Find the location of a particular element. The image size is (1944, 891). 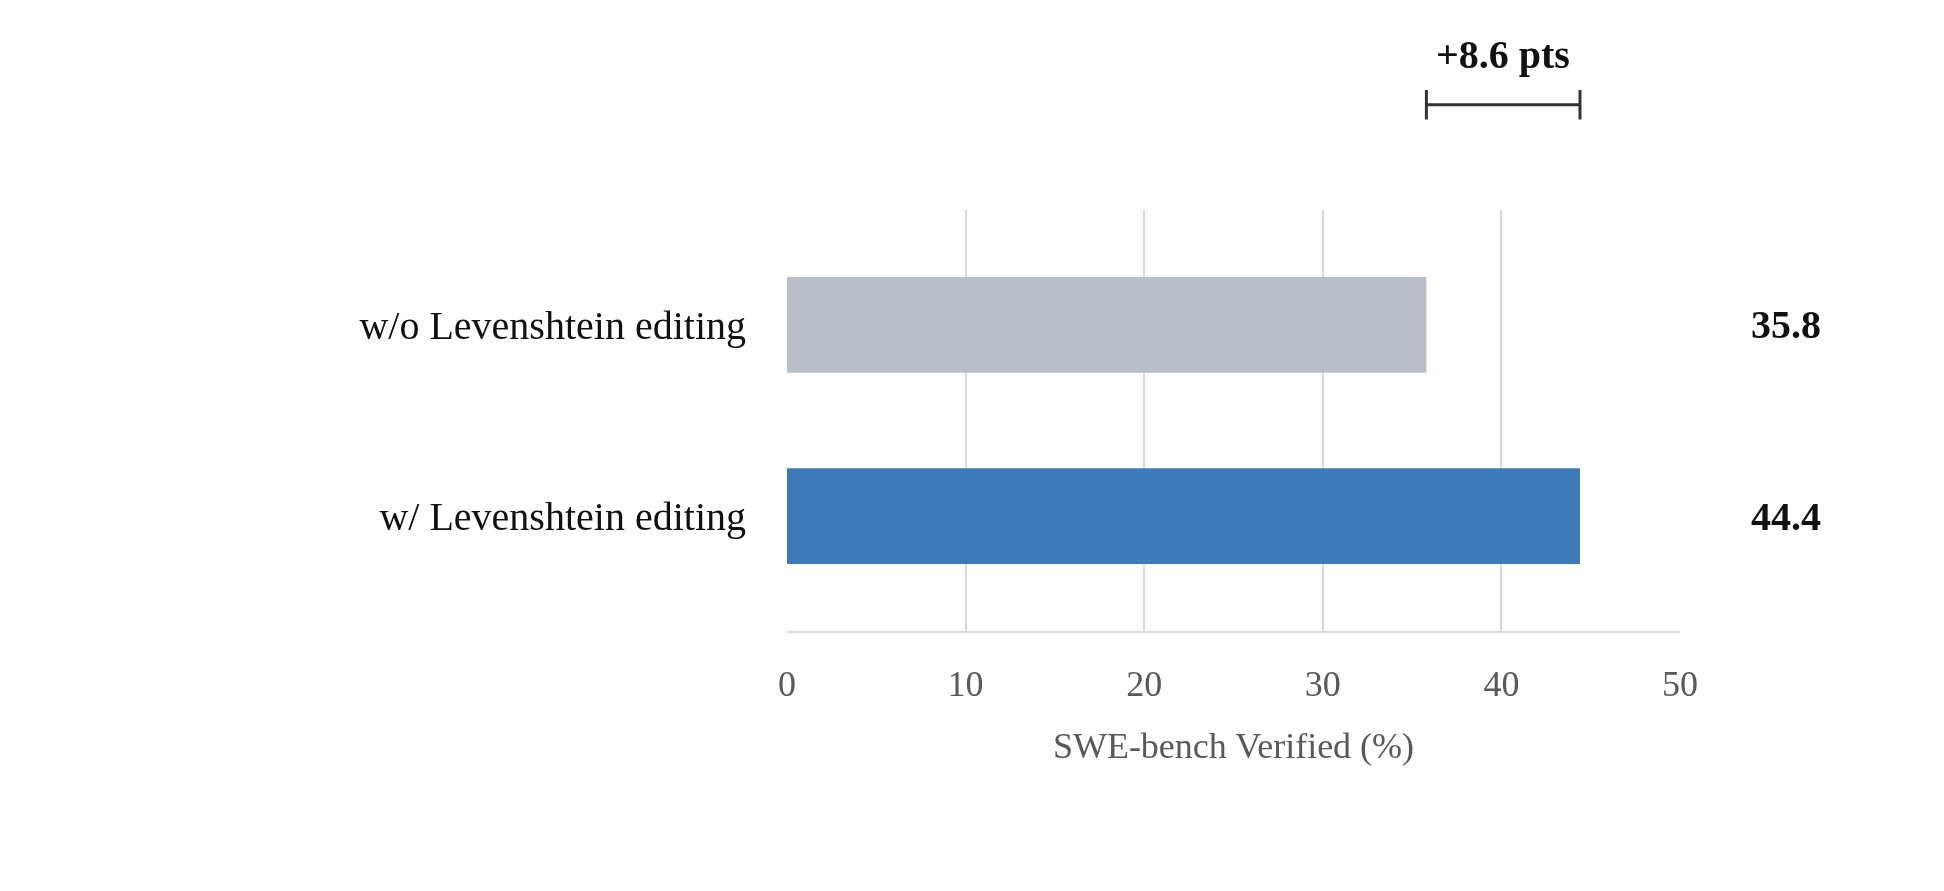

x-tick-label: 0 is located at coordinates (787, 684).